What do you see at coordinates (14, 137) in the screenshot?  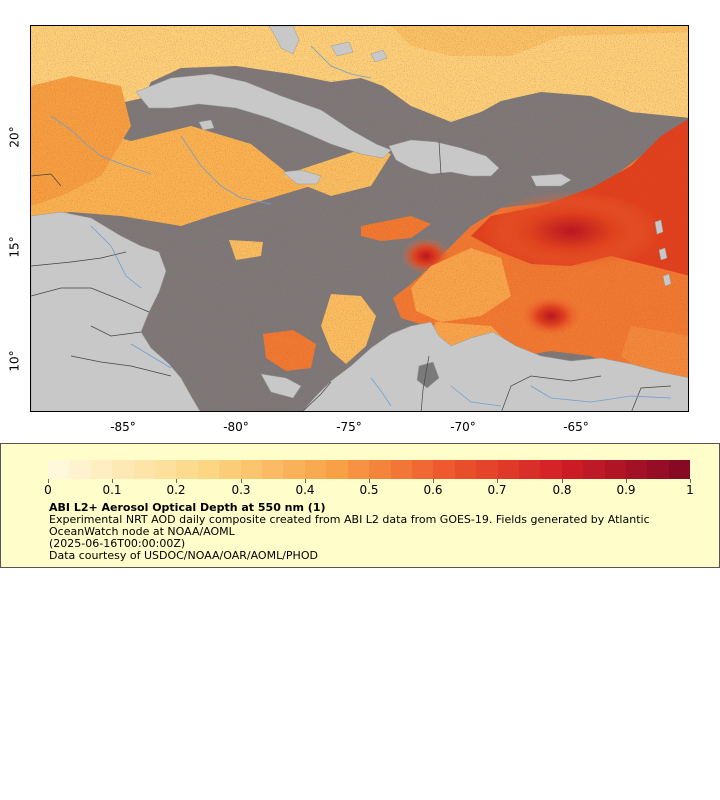 I see `lat-label-20n: 20°` at bounding box center [14, 137].